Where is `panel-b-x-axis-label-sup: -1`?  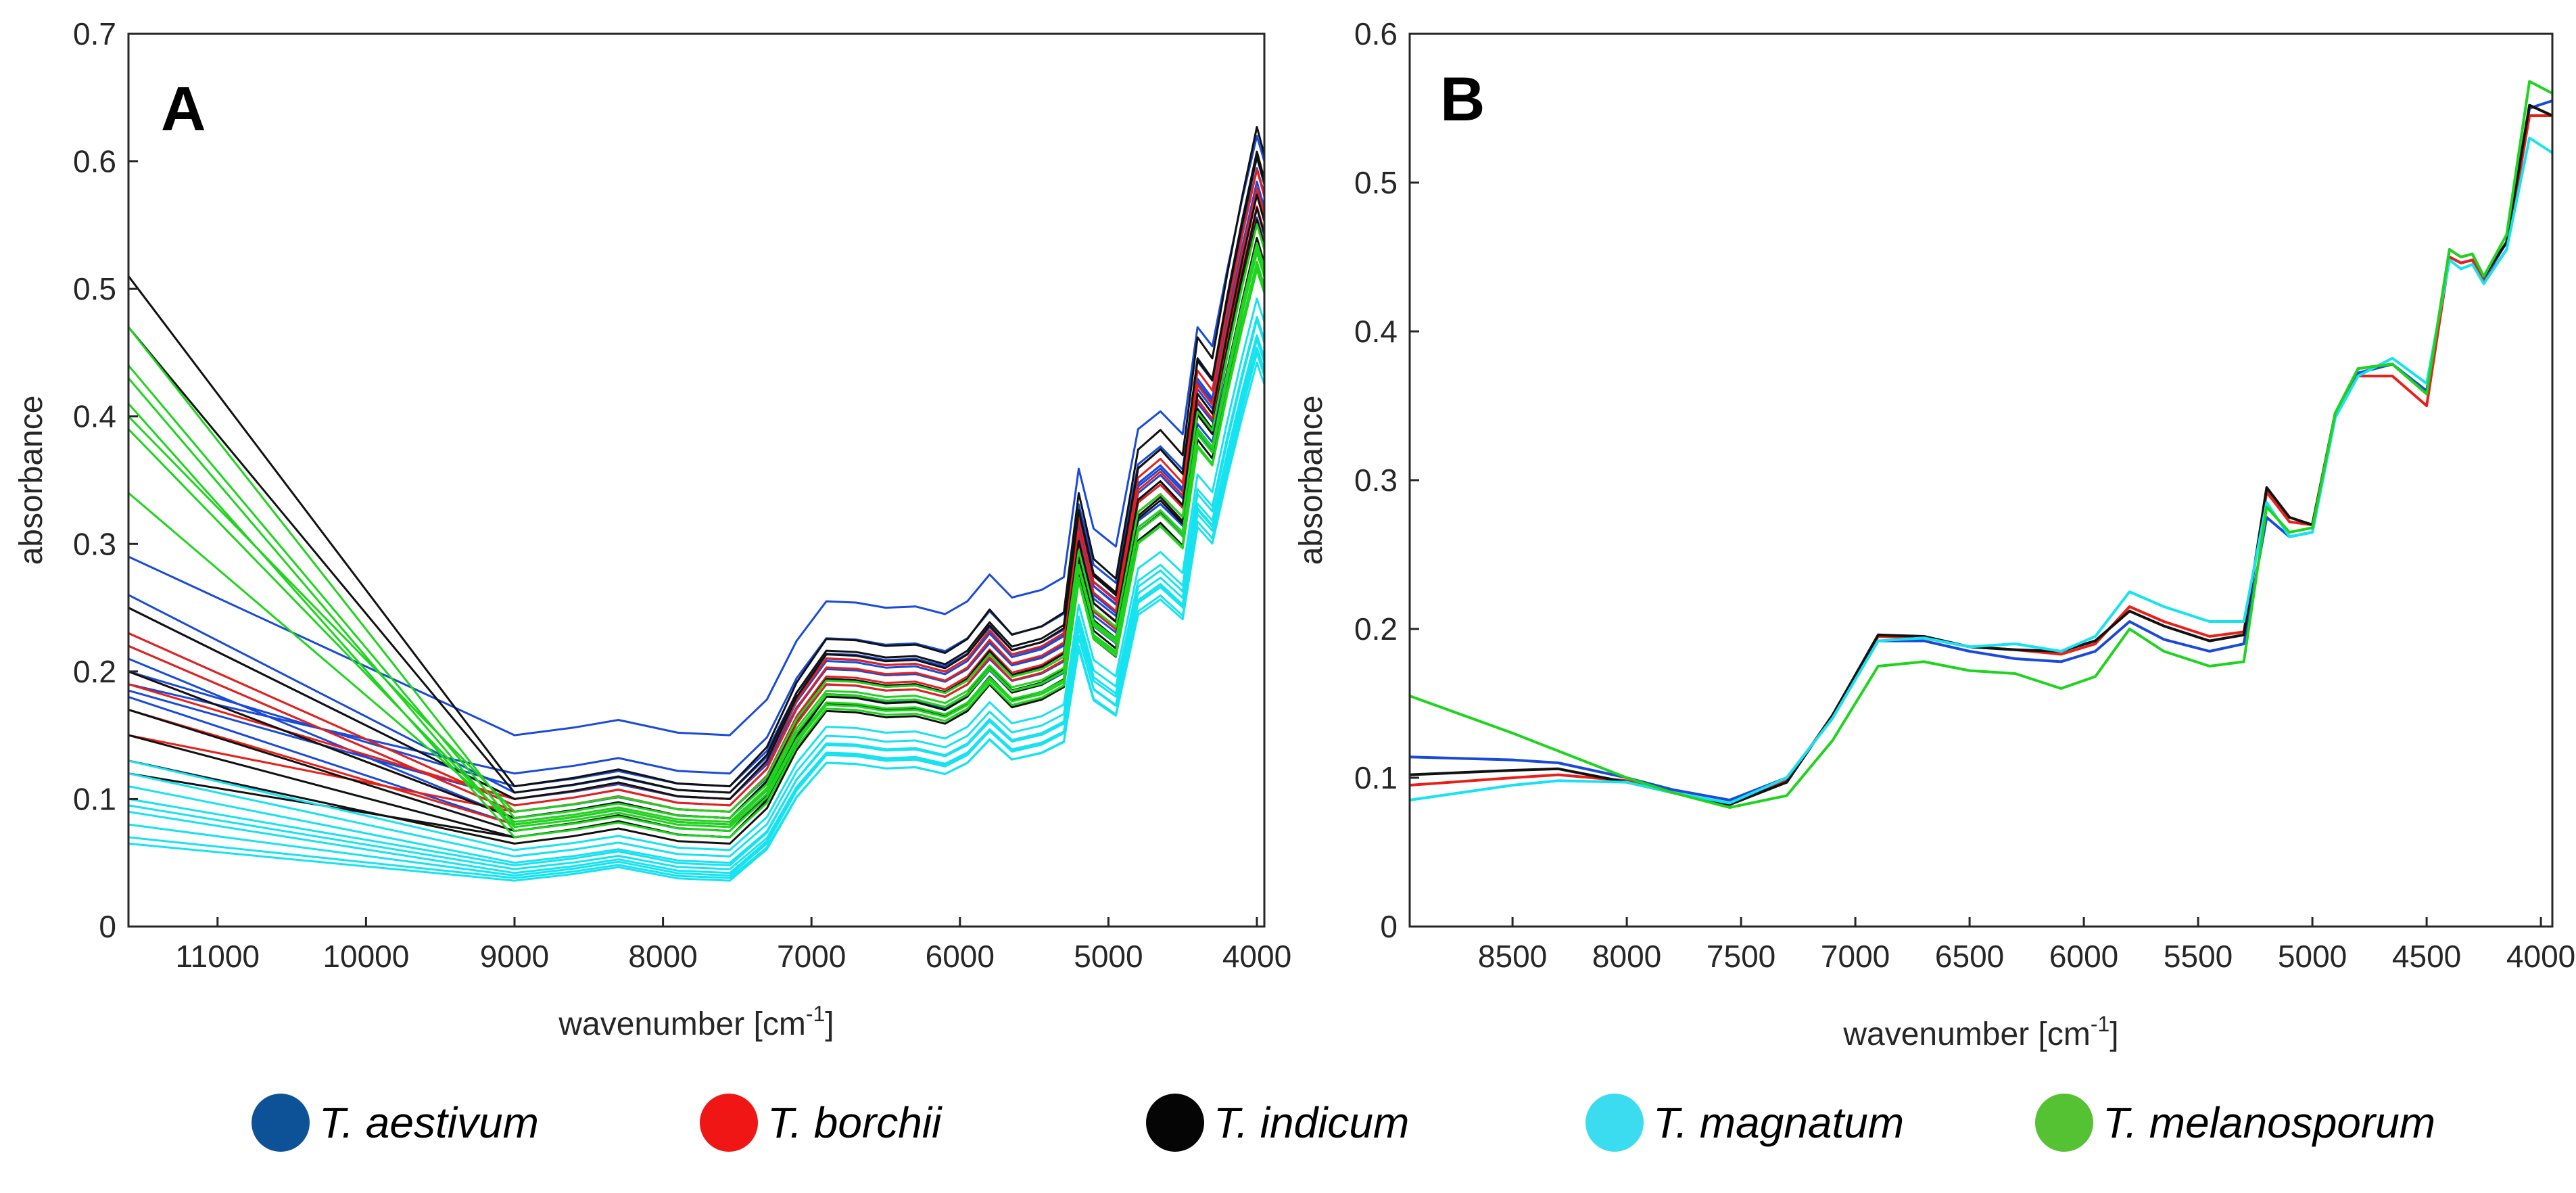
panel-b-x-axis-label-sup: -1 is located at coordinates (2100, 1024).